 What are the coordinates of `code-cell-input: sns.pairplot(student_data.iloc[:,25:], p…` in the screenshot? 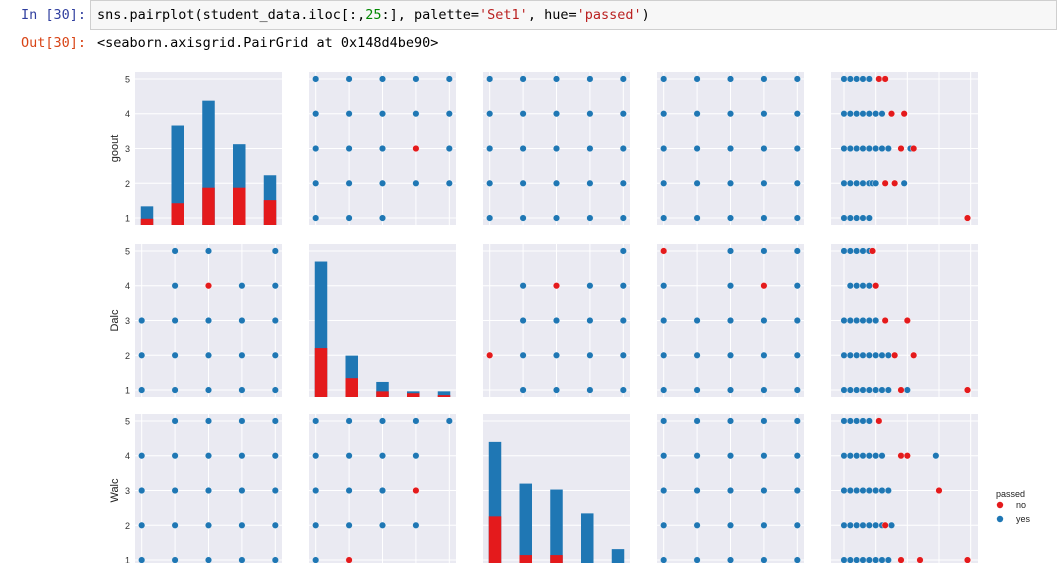 It's located at (573, 15).